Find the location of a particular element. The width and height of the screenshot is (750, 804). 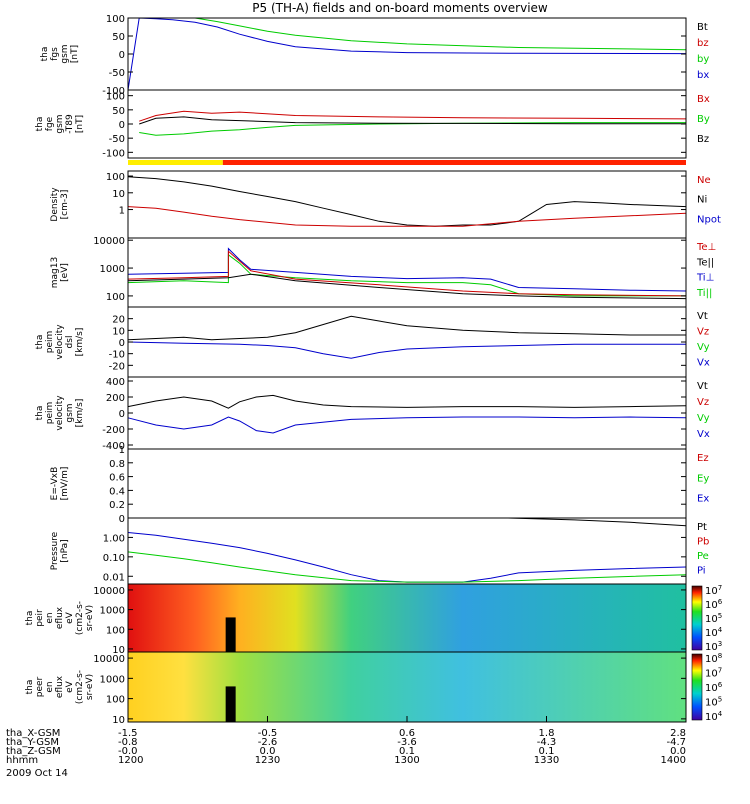

y-axis-label: mag13 is located at coordinates (55, 272).